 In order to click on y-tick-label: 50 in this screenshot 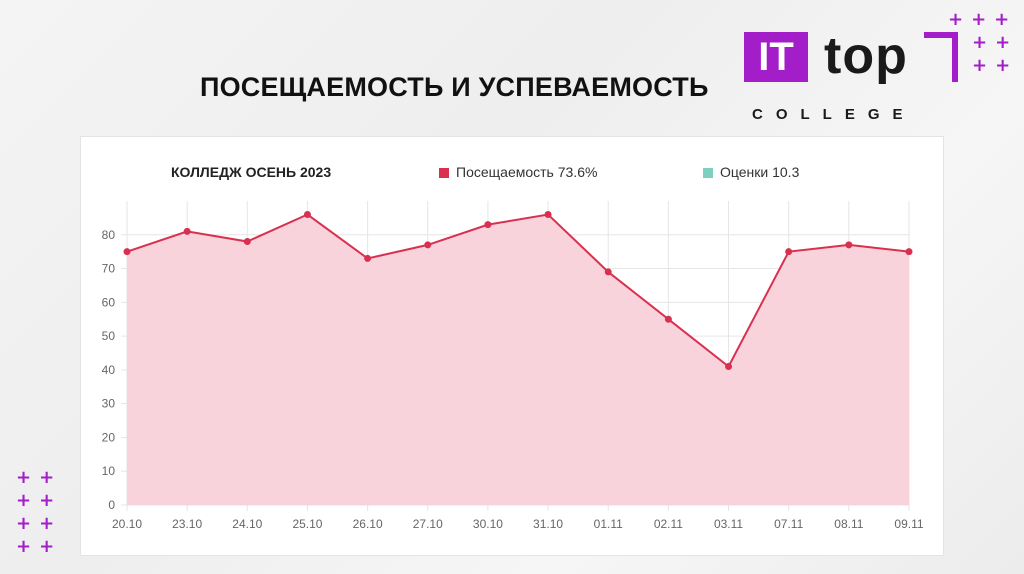, I will do `click(109, 336)`.